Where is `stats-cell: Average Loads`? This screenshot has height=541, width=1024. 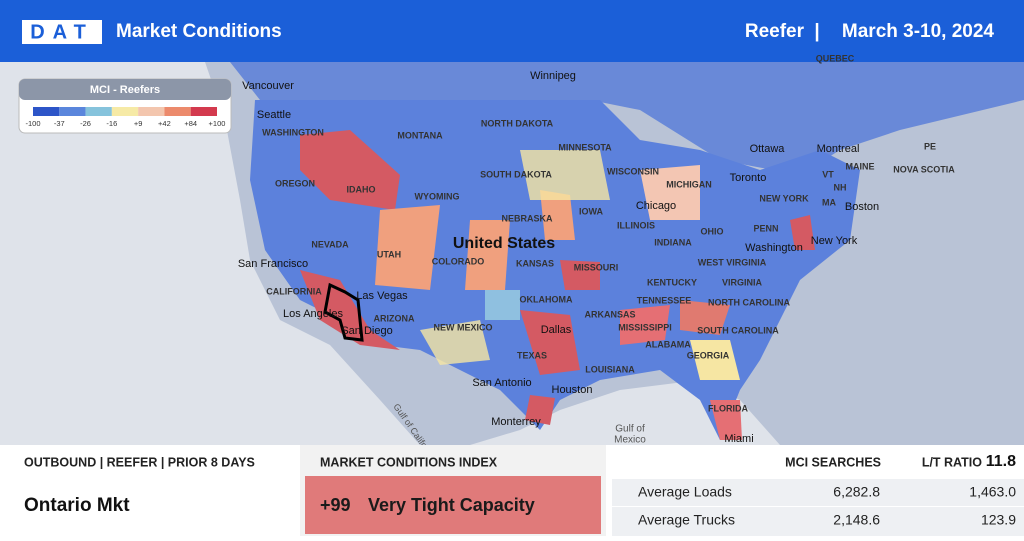 stats-cell: Average Loads is located at coordinates (685, 492).